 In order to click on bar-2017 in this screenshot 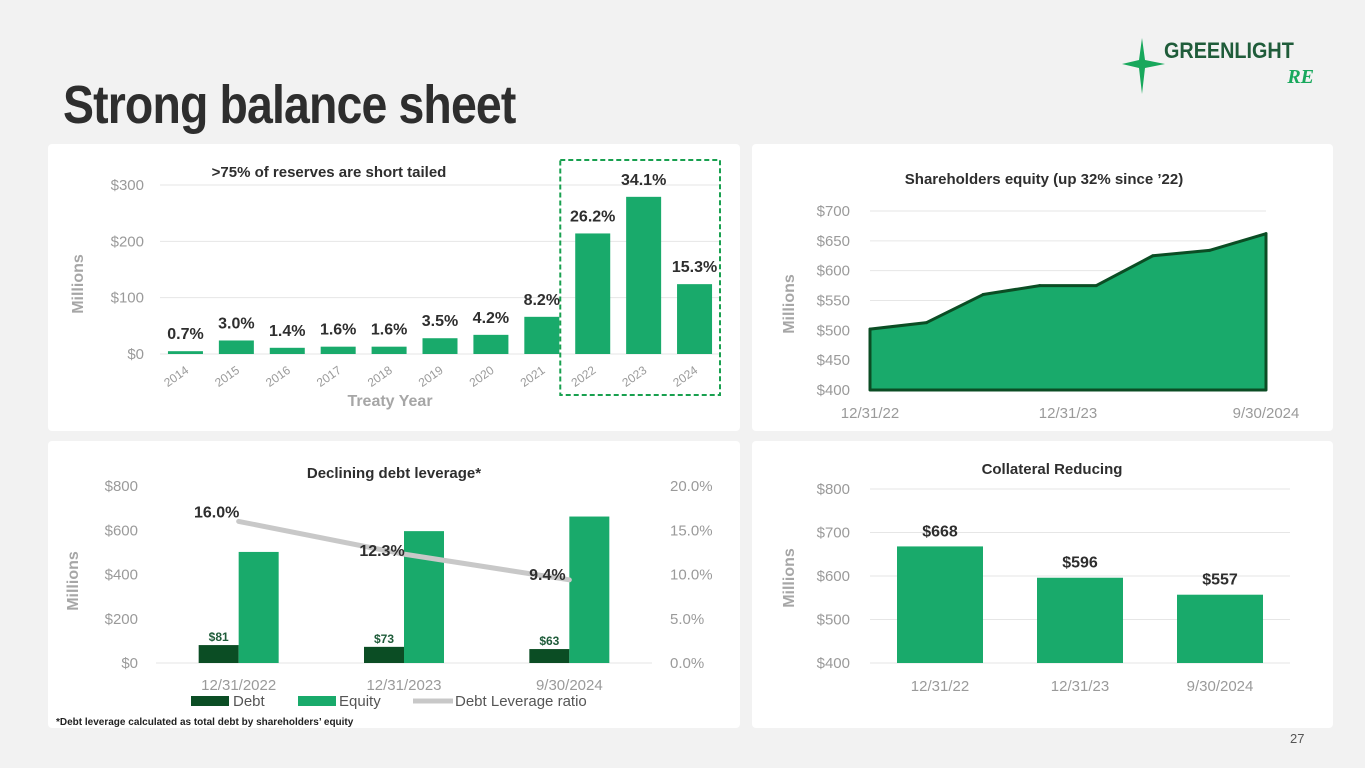, I will do `click(338, 350)`.